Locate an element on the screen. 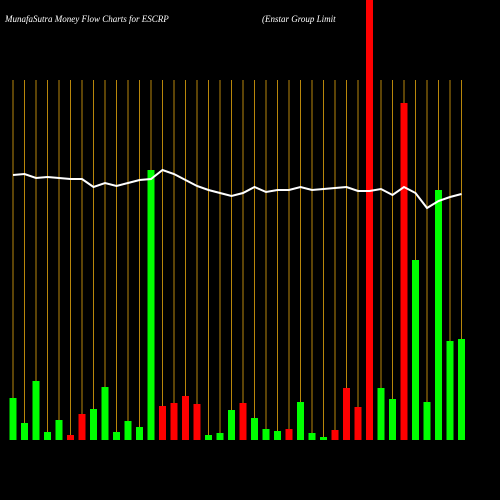 Image resolution: width=500 pixels, height=500 pixels. chart-title: MunafaSutra Money Flow Charts for ESCRP is located at coordinates (86, 19).